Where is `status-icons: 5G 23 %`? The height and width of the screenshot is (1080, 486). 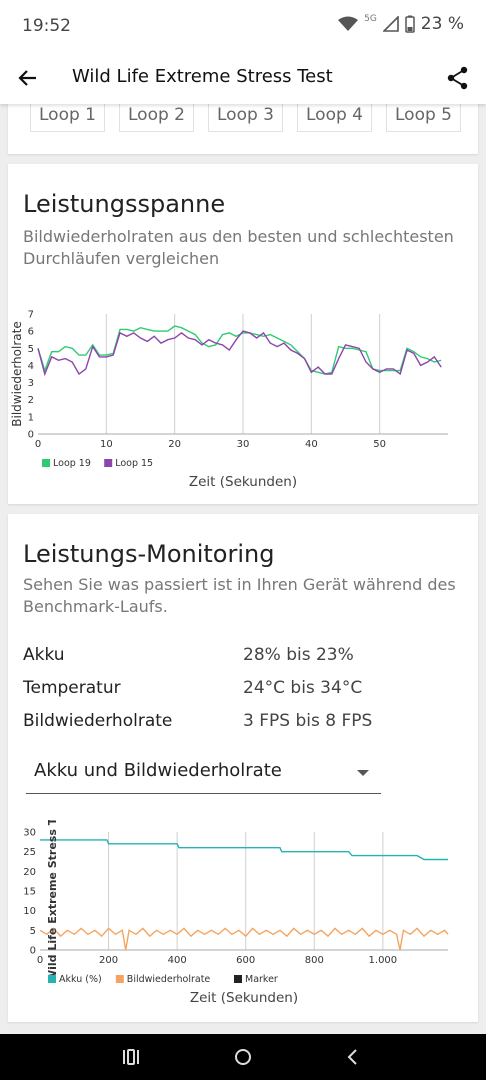
status-icons: 5G 23 % is located at coordinates (401, 24).